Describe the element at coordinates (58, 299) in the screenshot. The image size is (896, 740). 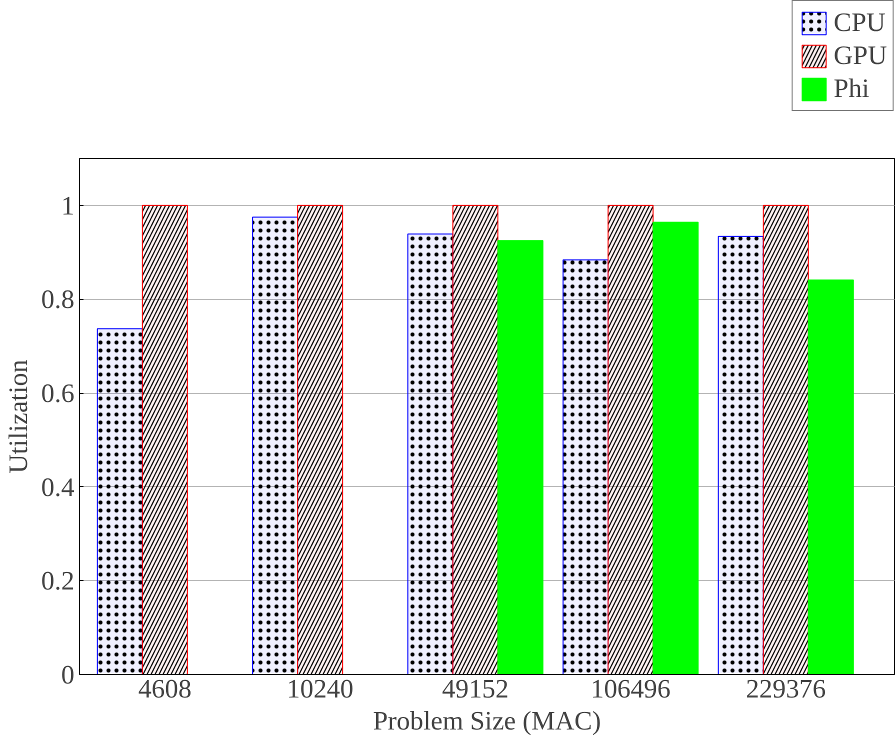
I see `y-tick-label: 0.8` at that location.